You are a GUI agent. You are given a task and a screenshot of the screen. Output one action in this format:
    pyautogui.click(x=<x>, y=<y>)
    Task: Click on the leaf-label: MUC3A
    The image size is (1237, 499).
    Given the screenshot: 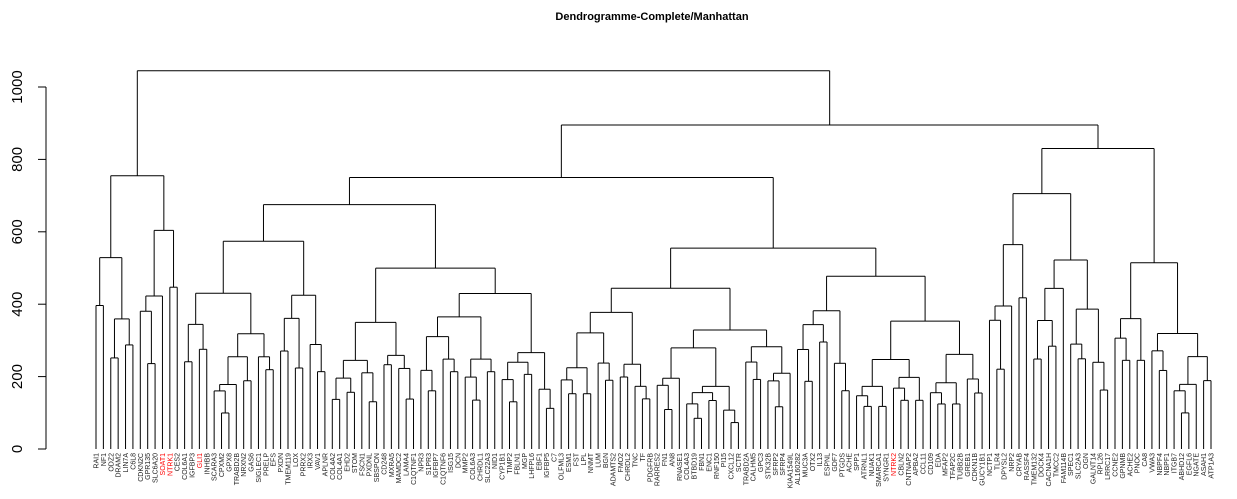 What is the action you would take?
    pyautogui.click(x=805, y=465)
    